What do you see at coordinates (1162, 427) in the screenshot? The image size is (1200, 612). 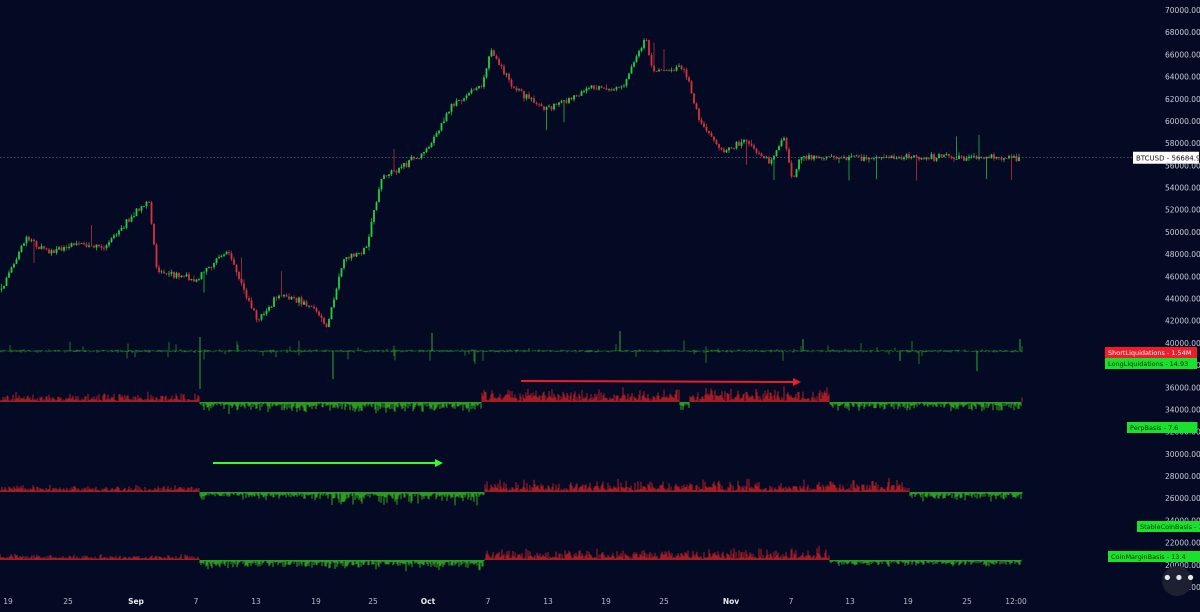 I see `indicator-badge` at bounding box center [1162, 427].